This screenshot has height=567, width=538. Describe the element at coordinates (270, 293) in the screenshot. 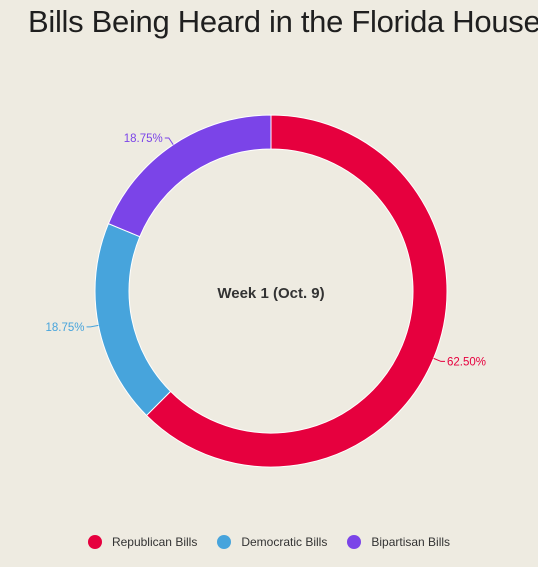

I see `center-label: Week 1 (Oct. 9)` at that location.